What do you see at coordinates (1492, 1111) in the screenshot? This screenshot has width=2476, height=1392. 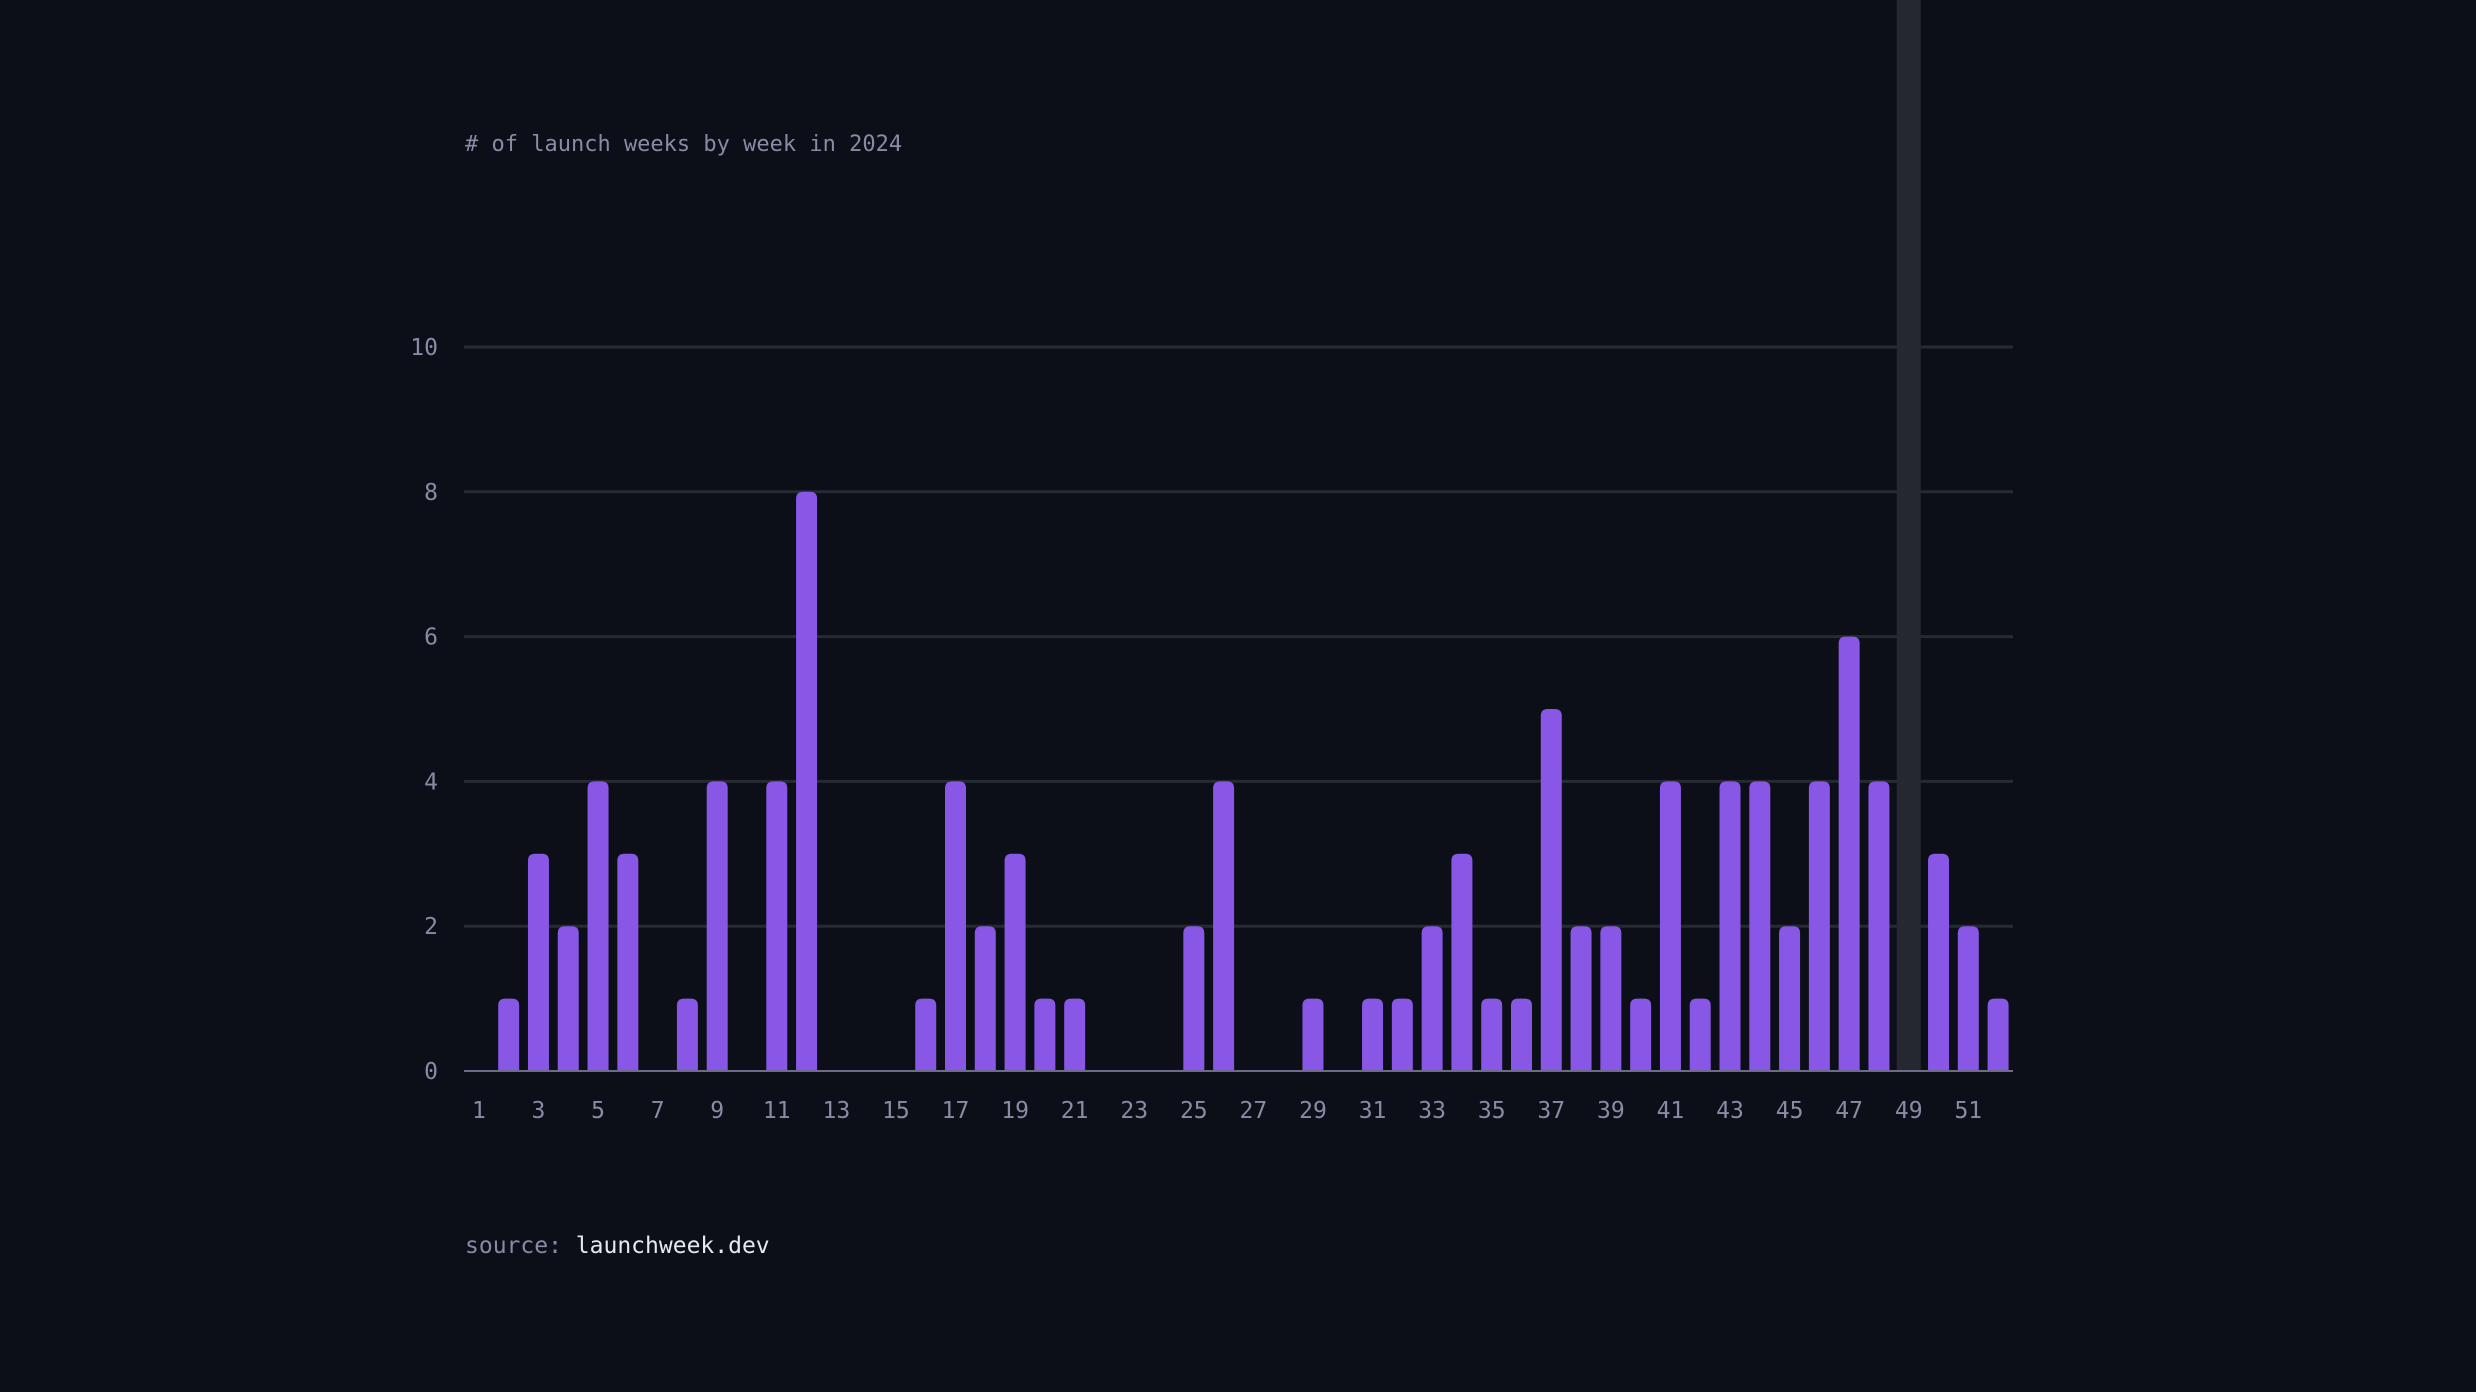 I see `x-tick-label: 35` at bounding box center [1492, 1111].